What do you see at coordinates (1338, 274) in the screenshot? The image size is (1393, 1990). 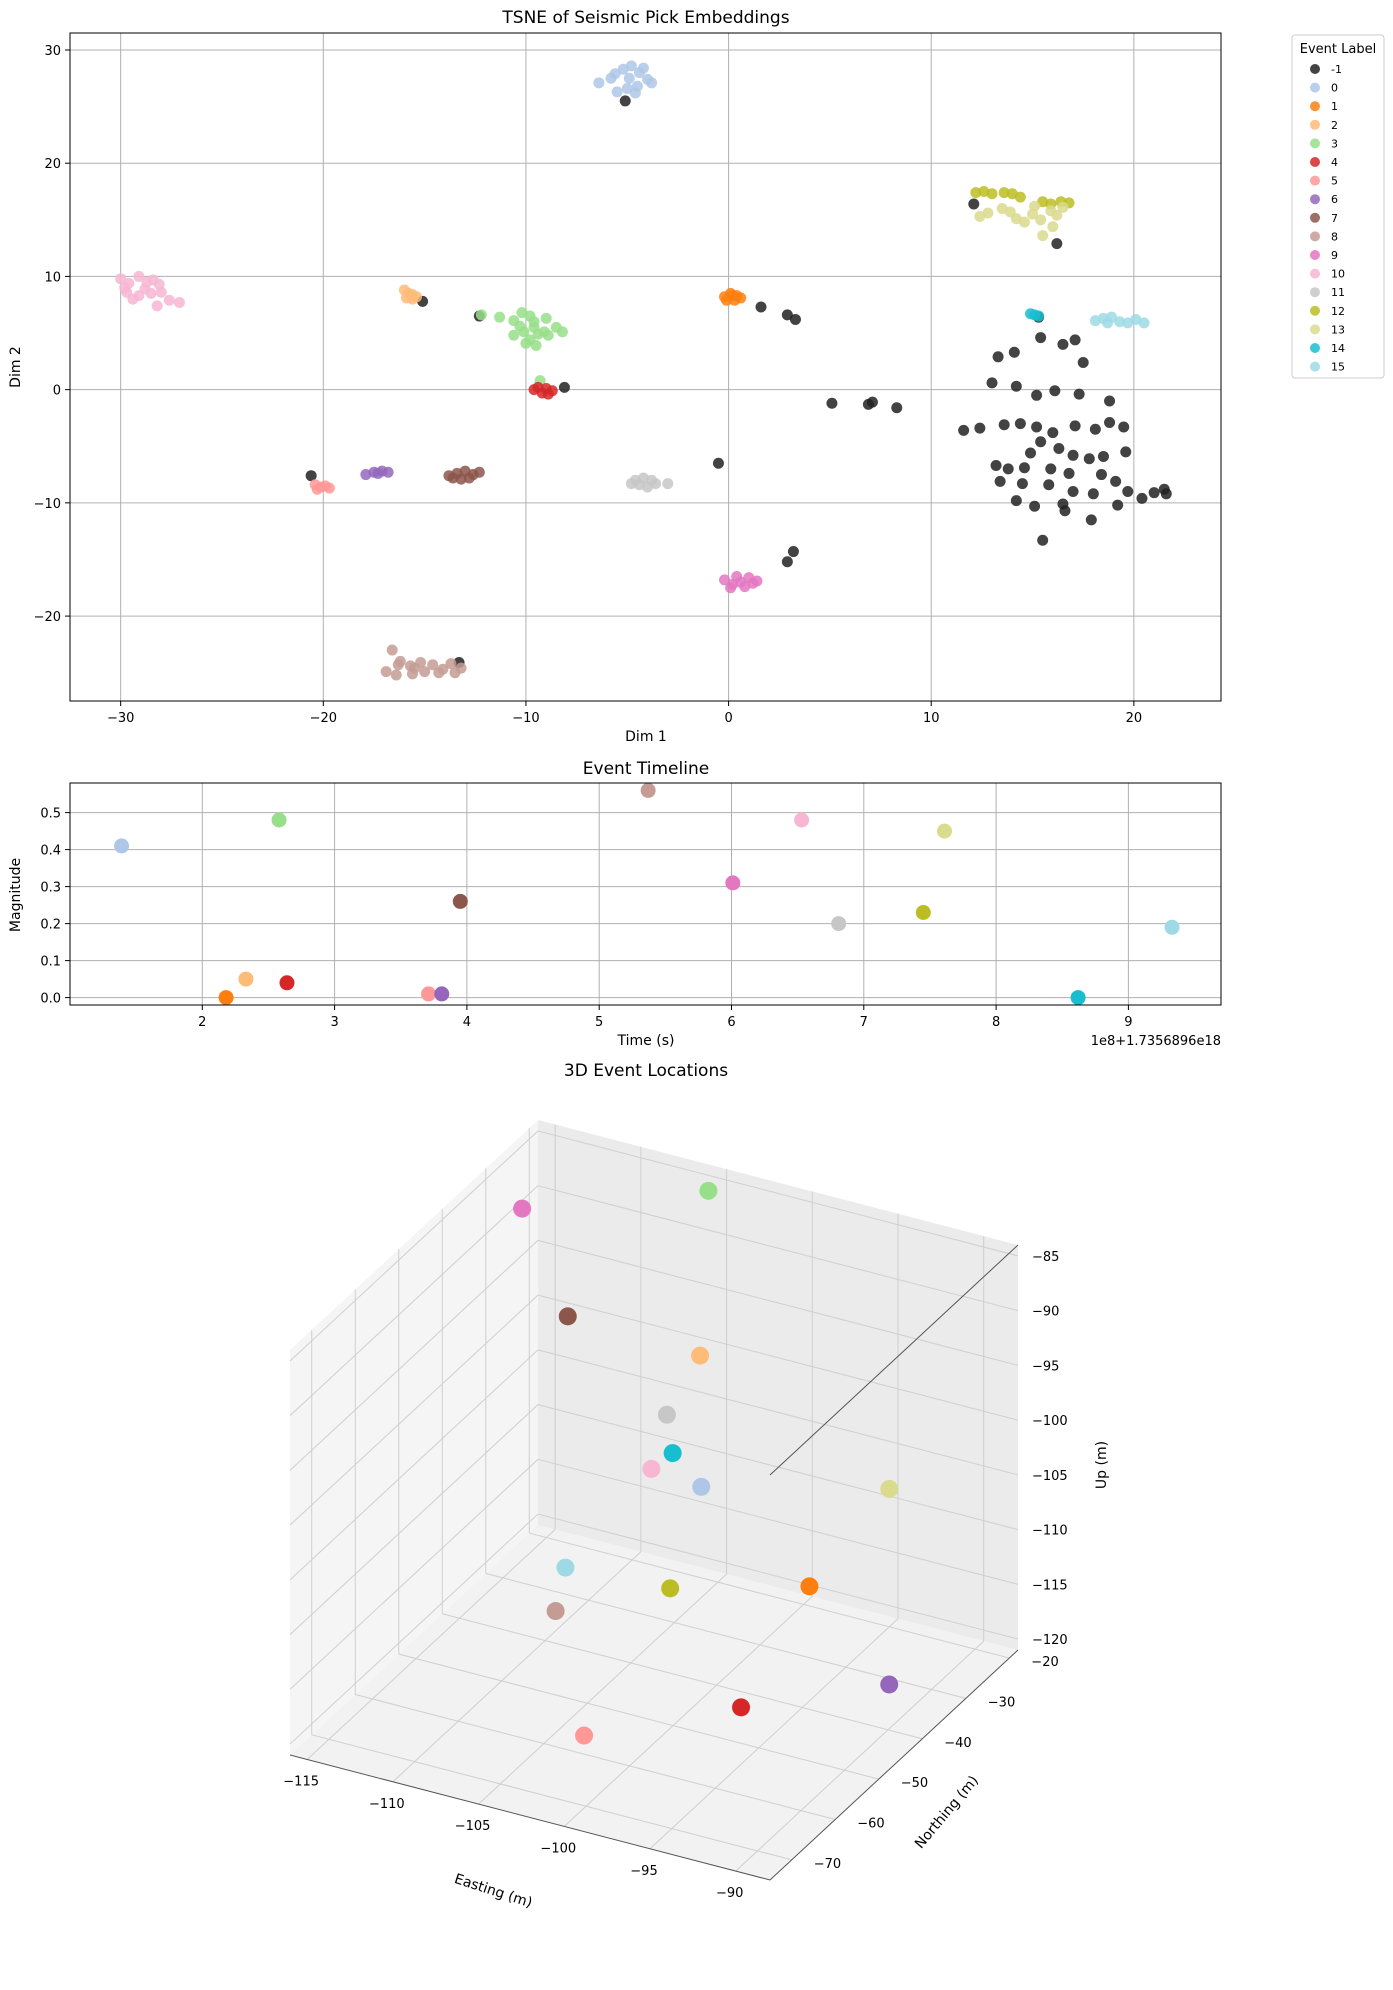 I see `legend-label: 10` at bounding box center [1338, 274].